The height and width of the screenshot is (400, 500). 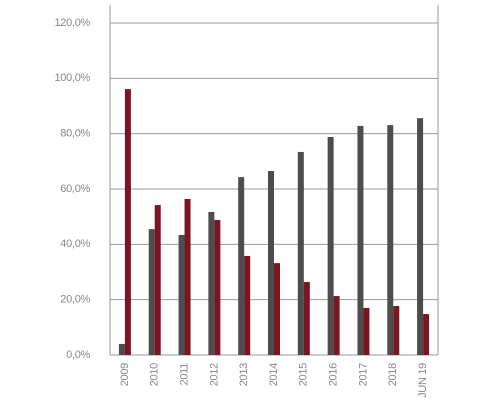 I want to click on x-tick-label: 2009, so click(x=125, y=374).